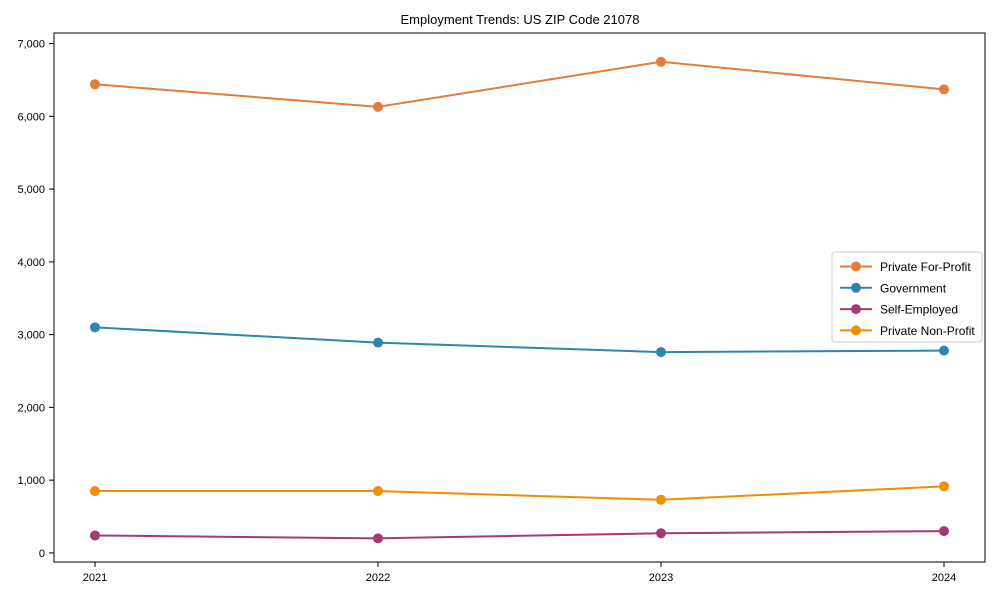  I want to click on legend-swatch-marker-private-for-profit, so click(856, 266).